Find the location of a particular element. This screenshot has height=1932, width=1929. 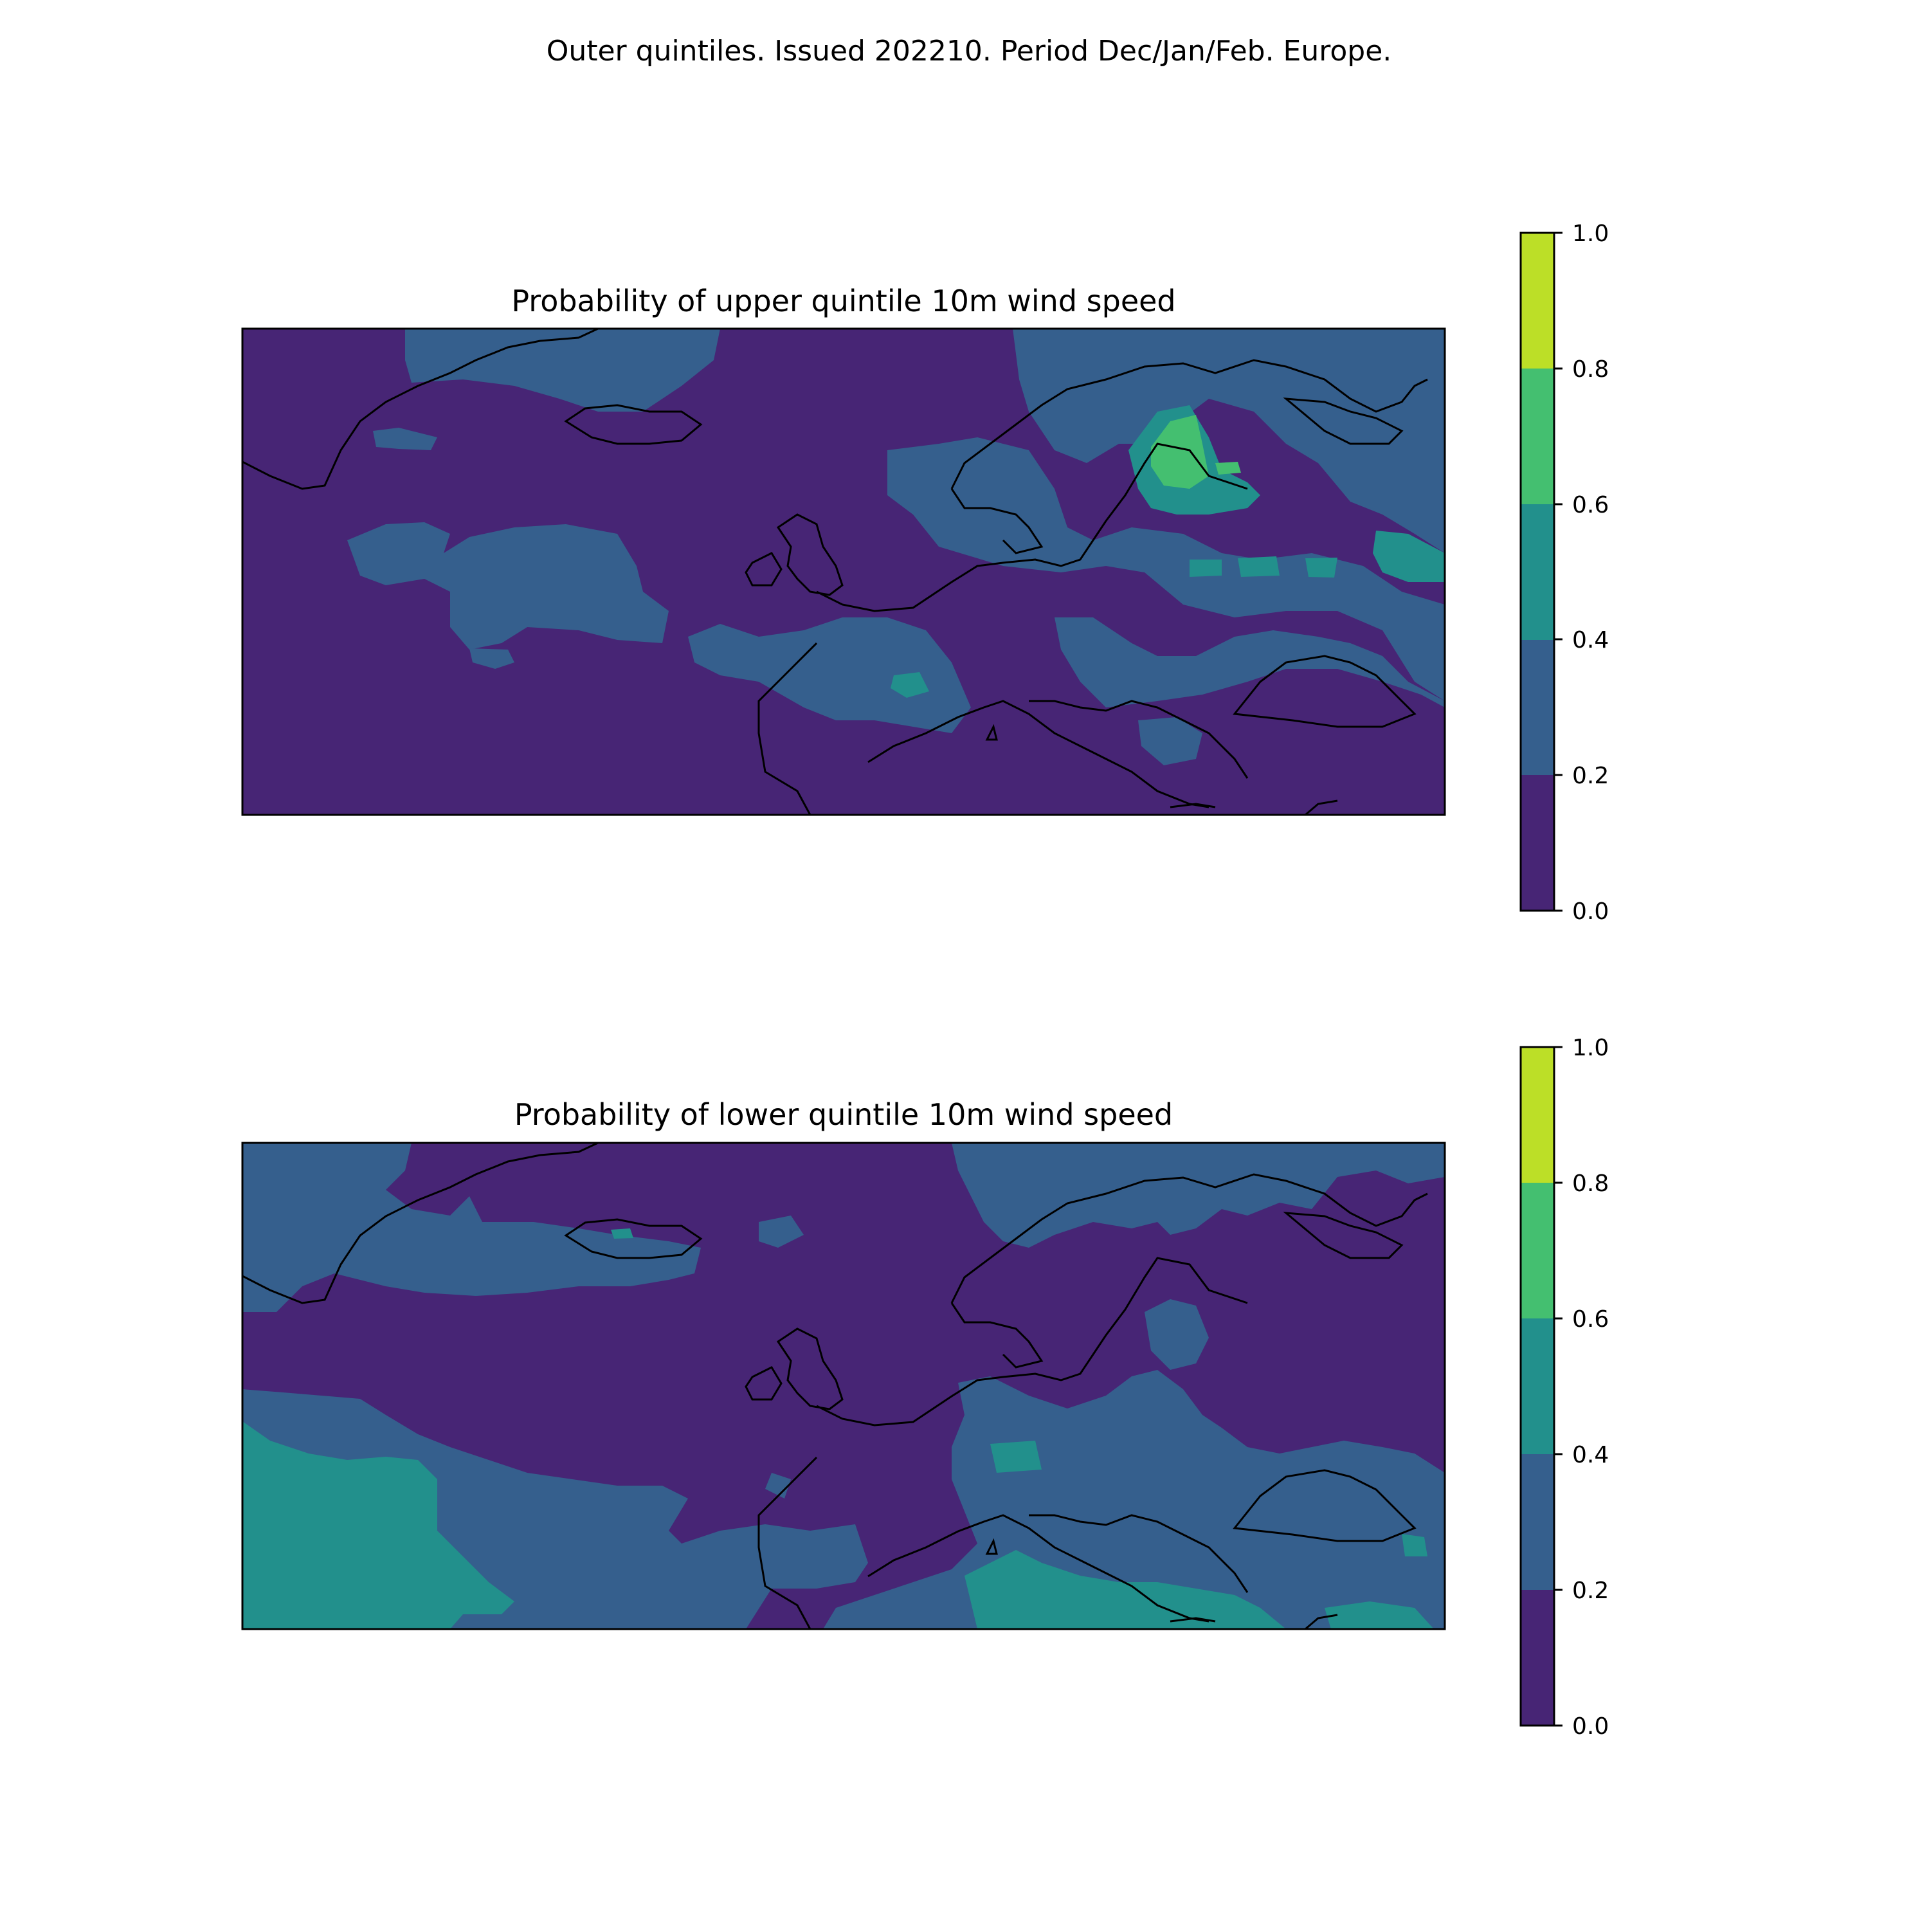

colorbar-lower: 0.0 0.2 0.4 0.6 0.8 1.0 is located at coordinates (1564, 1387).